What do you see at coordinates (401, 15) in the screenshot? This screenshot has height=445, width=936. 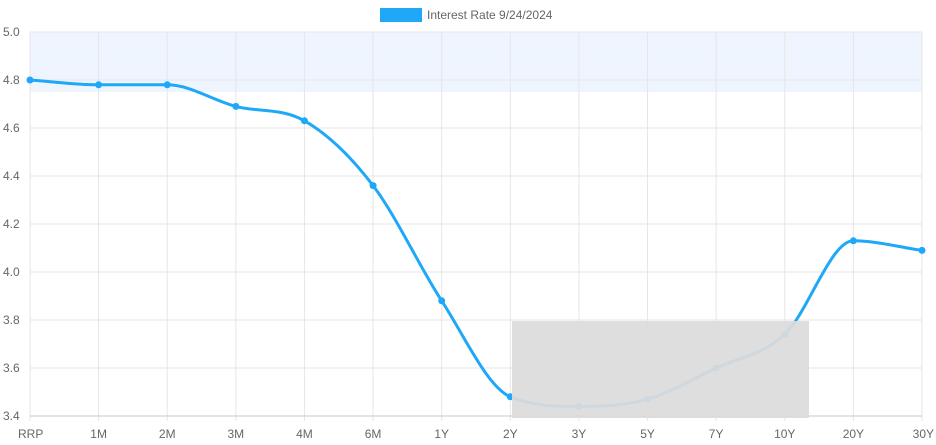 I see `legend-swatch` at bounding box center [401, 15].